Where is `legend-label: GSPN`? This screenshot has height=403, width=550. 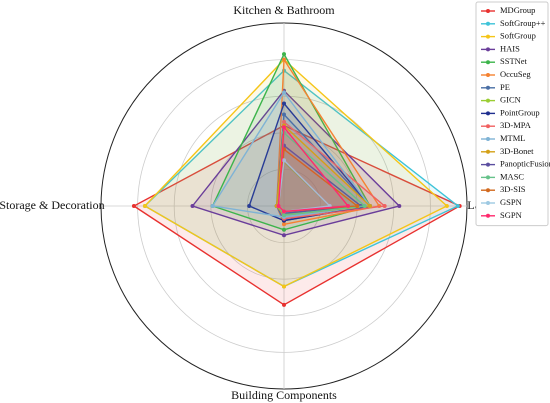 legend-label: GSPN is located at coordinates (511, 202).